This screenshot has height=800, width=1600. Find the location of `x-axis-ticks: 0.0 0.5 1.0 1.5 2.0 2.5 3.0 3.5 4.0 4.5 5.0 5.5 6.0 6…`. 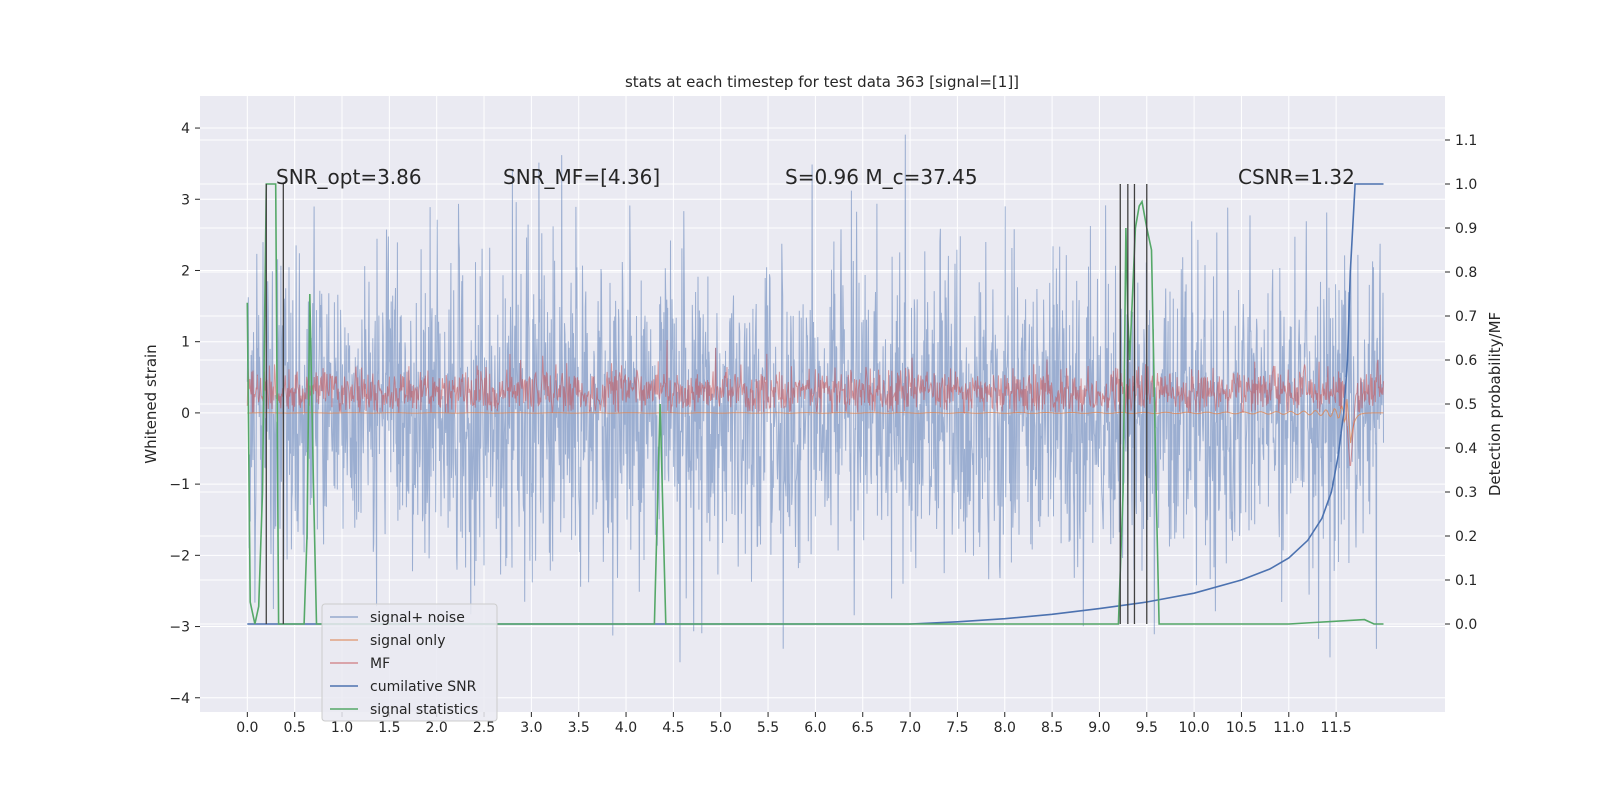

x-axis-ticks: 0.0 0.5 1.0 1.5 2.0 2.5 3.0 3.5 4.0 4.5 5.0 5.5 6.0 6… is located at coordinates (794, 724).